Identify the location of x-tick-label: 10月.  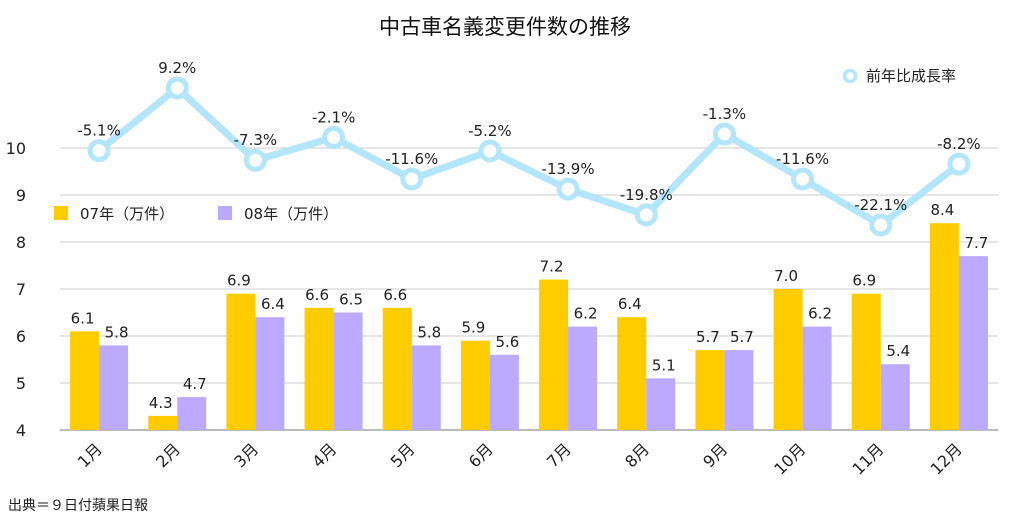
(789, 458).